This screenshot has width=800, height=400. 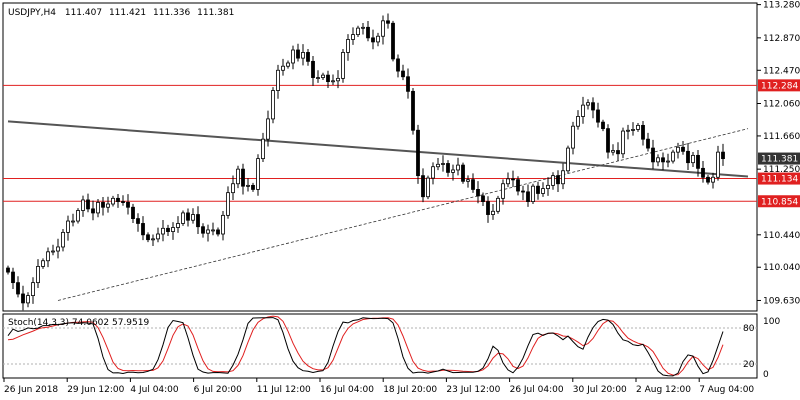 What do you see at coordinates (781, 6) in the screenshot?
I see `price-tick-label: 113.280` at bounding box center [781, 6].